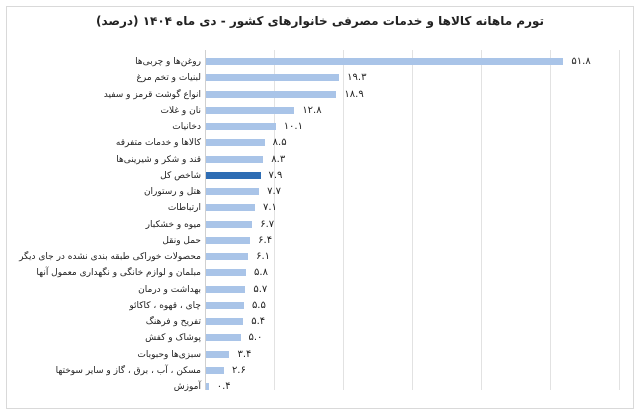 The height and width of the screenshot is (419, 640). What do you see at coordinates (187, 387) in the screenshot?
I see `category-label: آموزش` at bounding box center [187, 387].